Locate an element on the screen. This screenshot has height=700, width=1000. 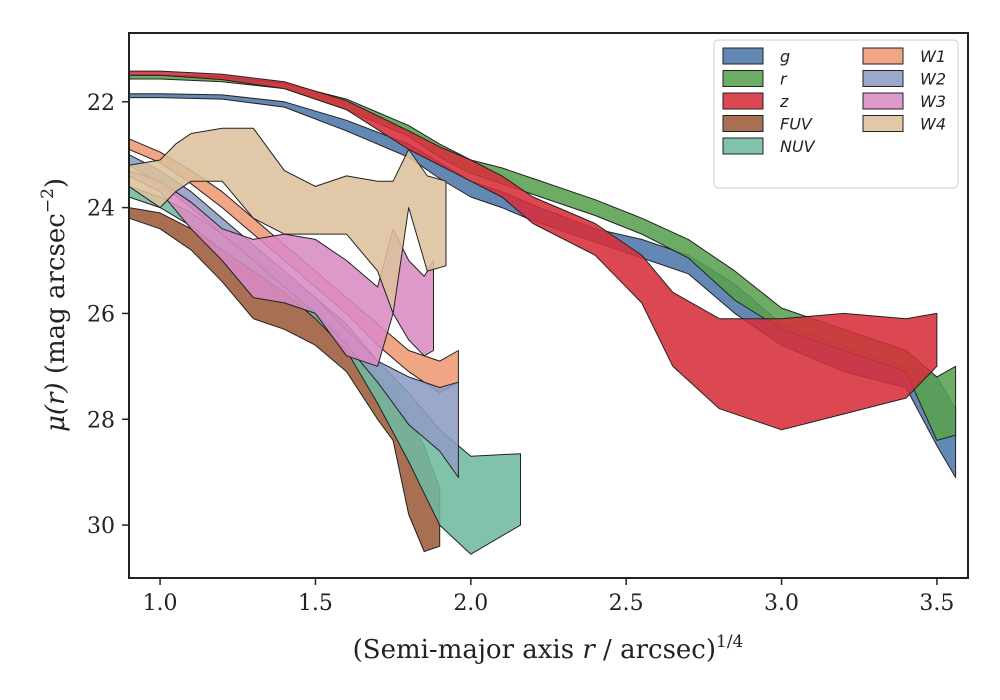
legend-label-g: g is located at coordinates (785, 56).